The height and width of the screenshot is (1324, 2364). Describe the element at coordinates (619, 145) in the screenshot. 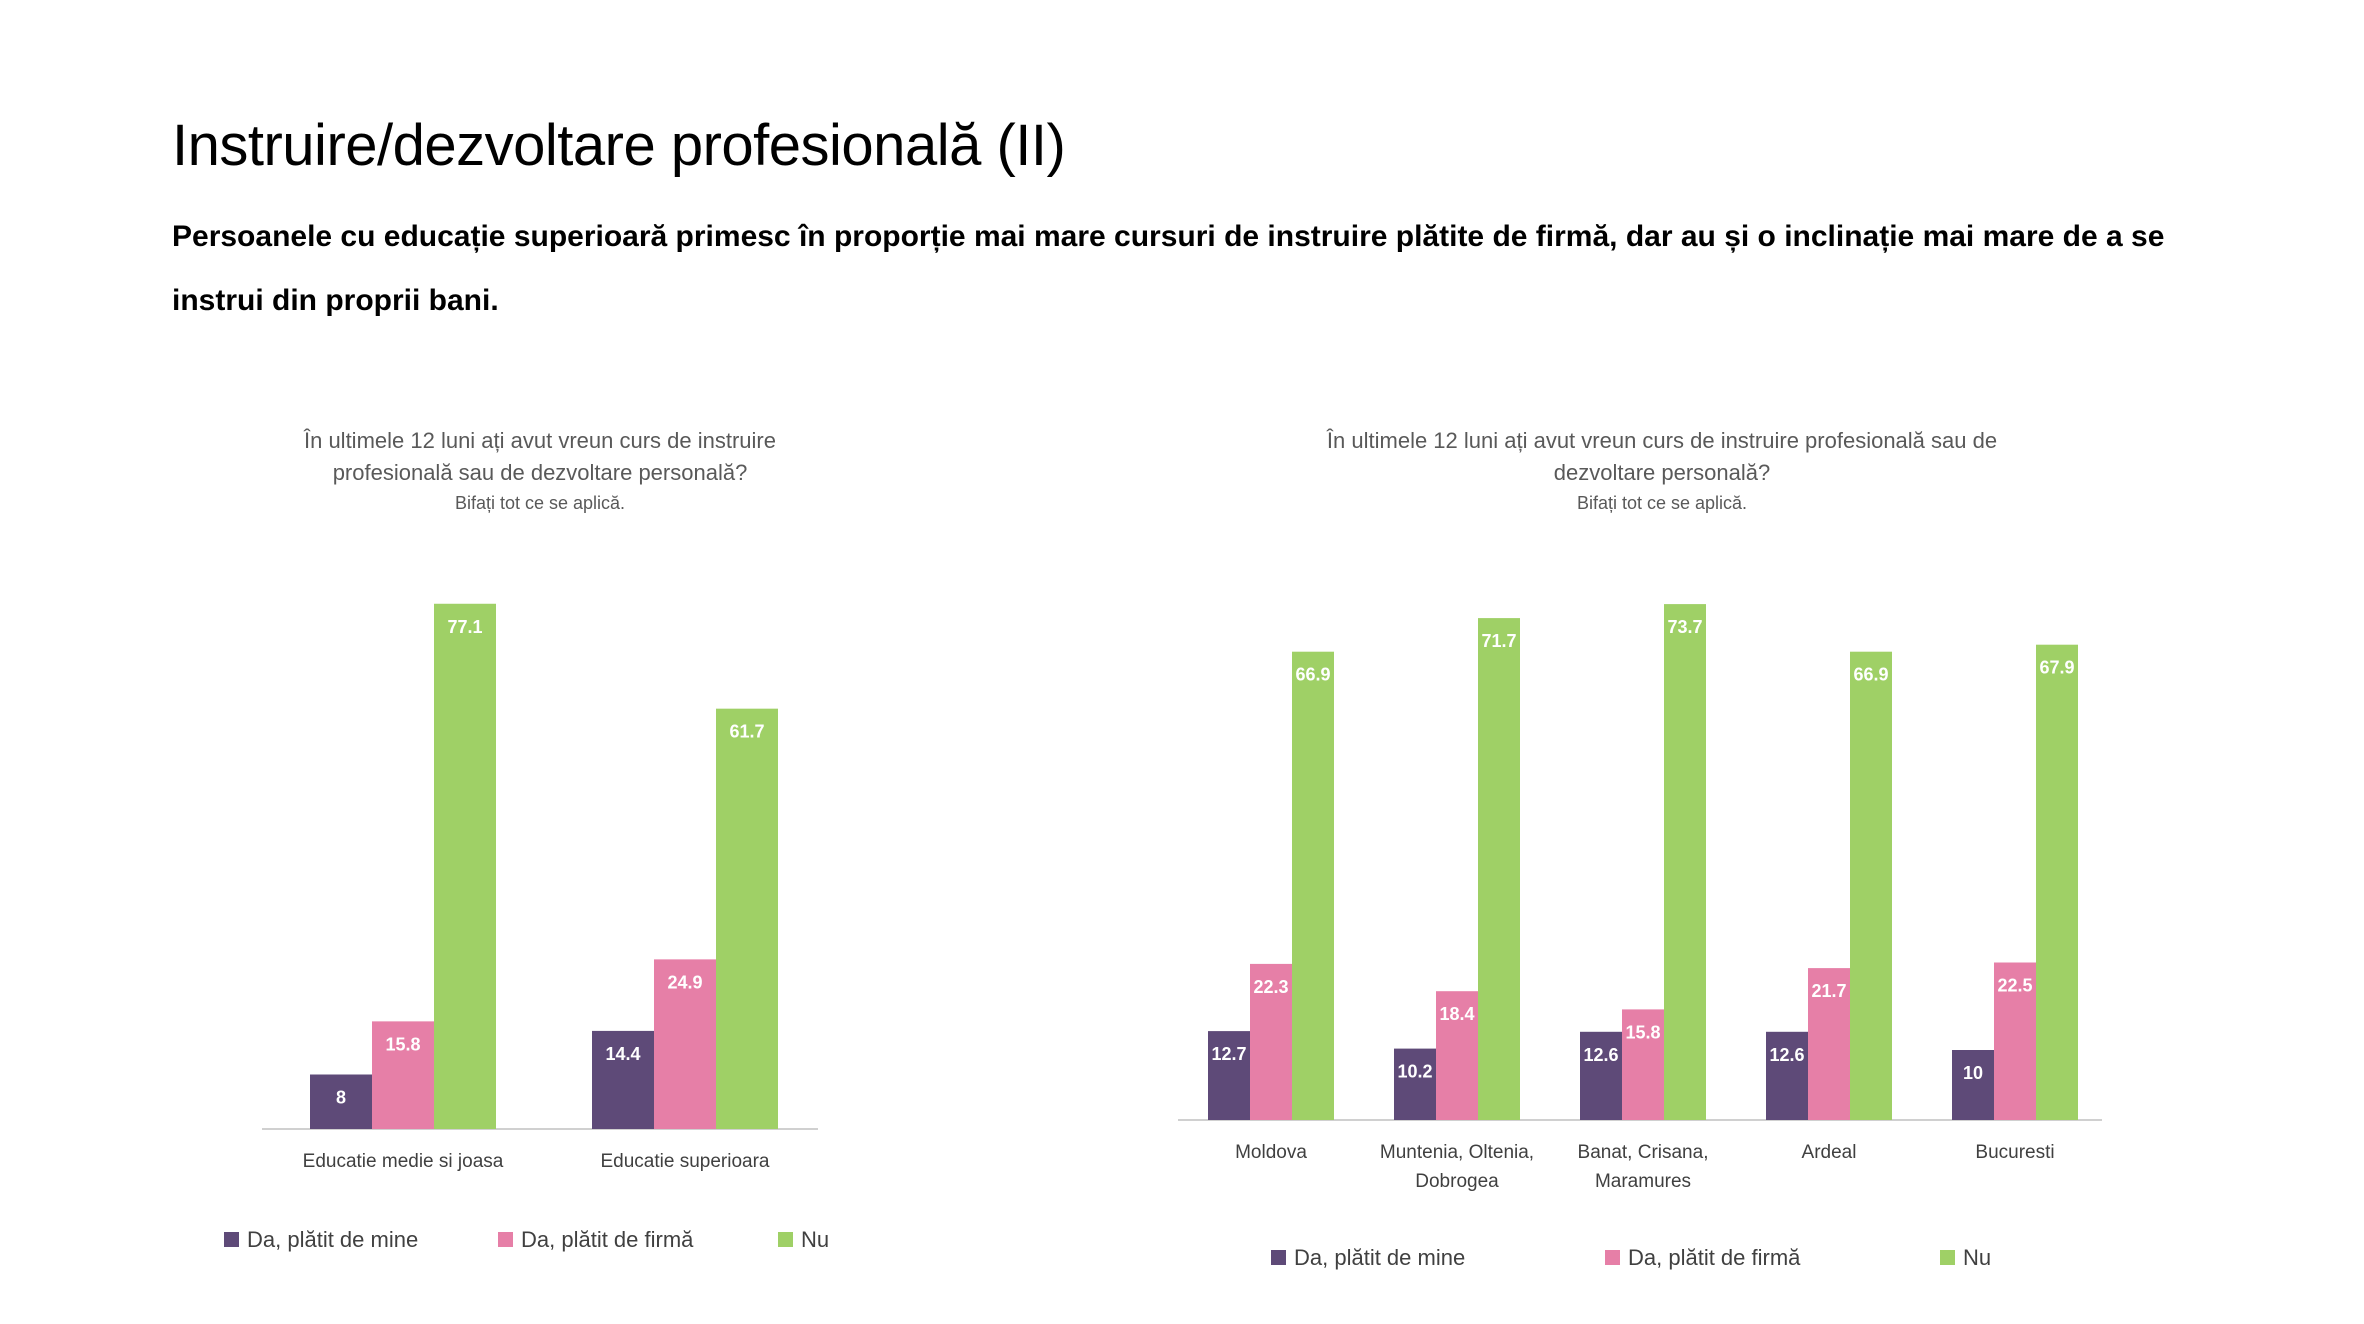

I see `slide-title: Instruire/dezvoltare profesională (II)` at that location.